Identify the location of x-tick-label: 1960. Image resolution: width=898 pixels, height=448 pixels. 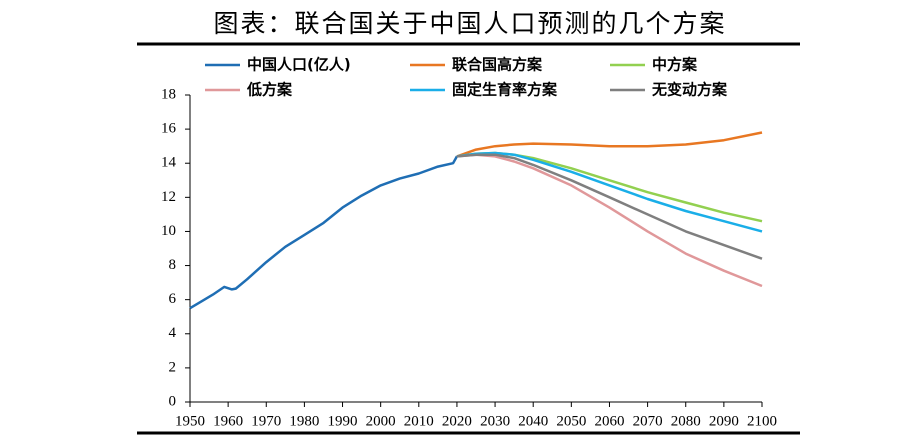
(228, 421).